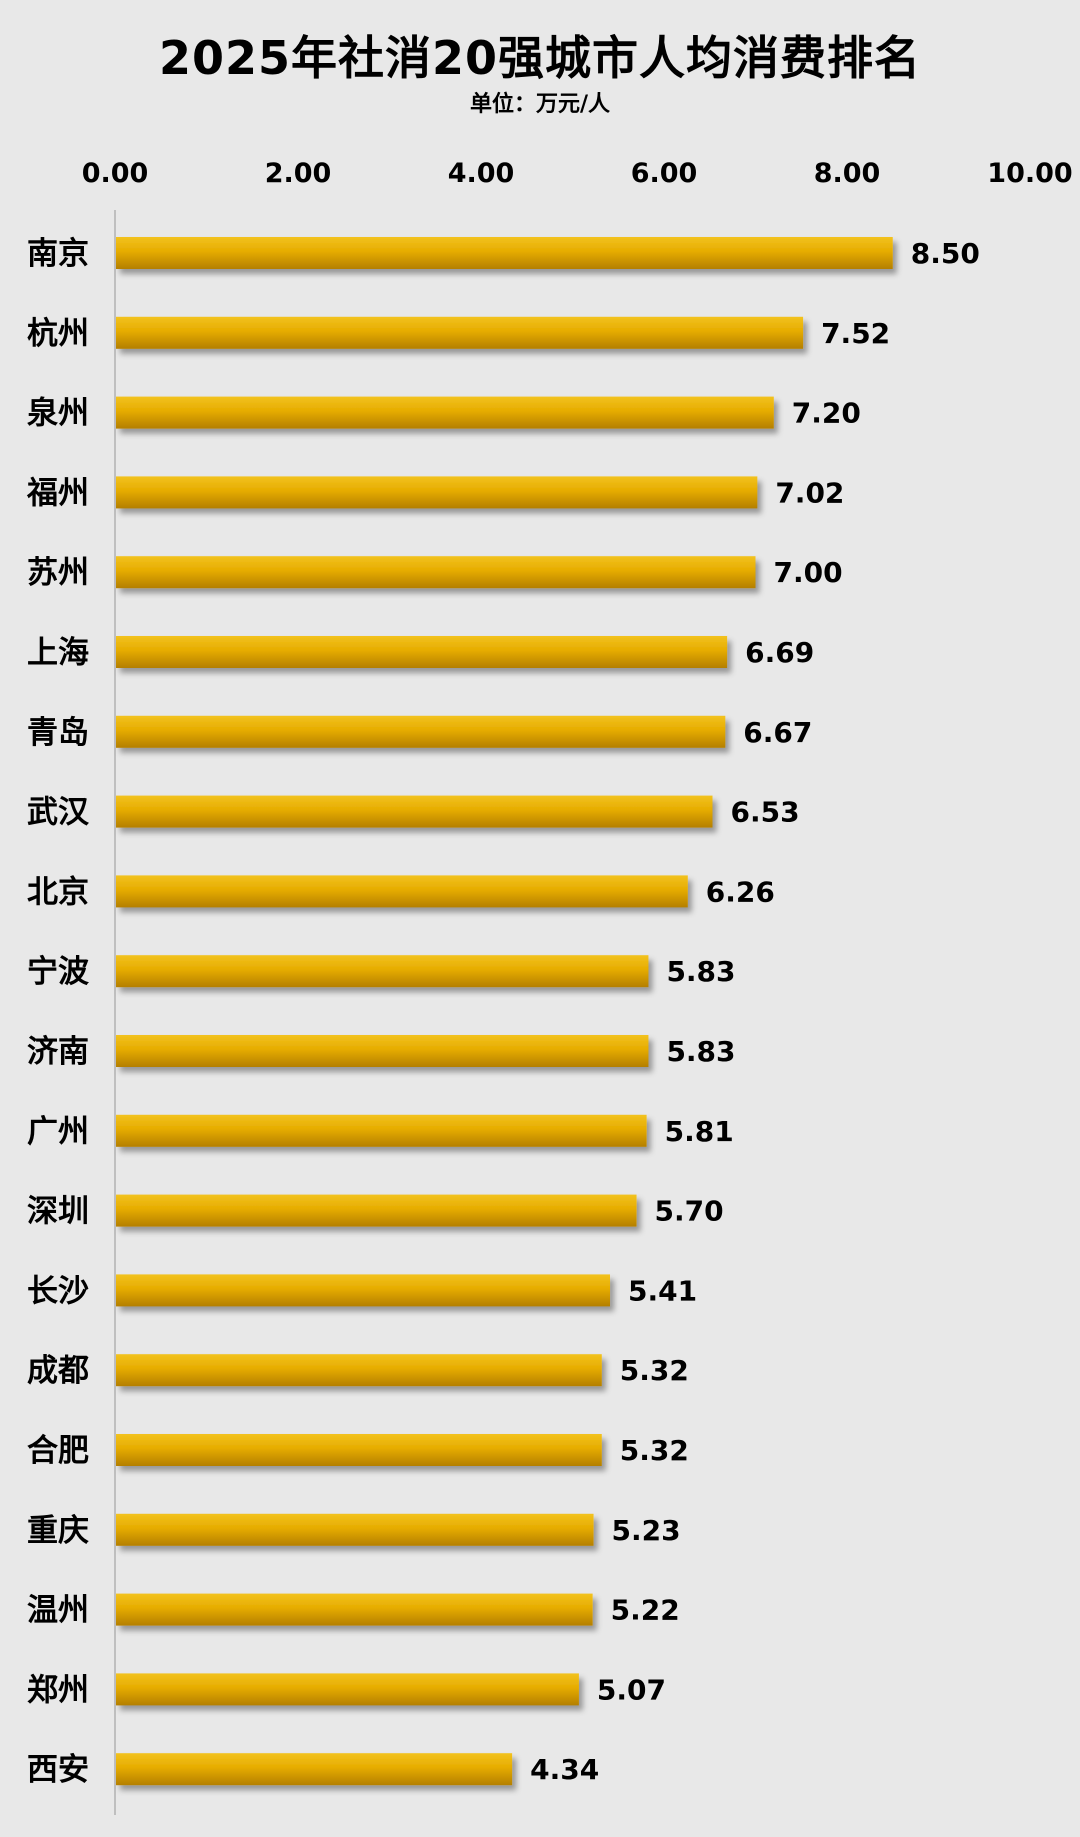 This screenshot has width=1080, height=1837. I want to click on category-label: 西安, so click(58, 1770).